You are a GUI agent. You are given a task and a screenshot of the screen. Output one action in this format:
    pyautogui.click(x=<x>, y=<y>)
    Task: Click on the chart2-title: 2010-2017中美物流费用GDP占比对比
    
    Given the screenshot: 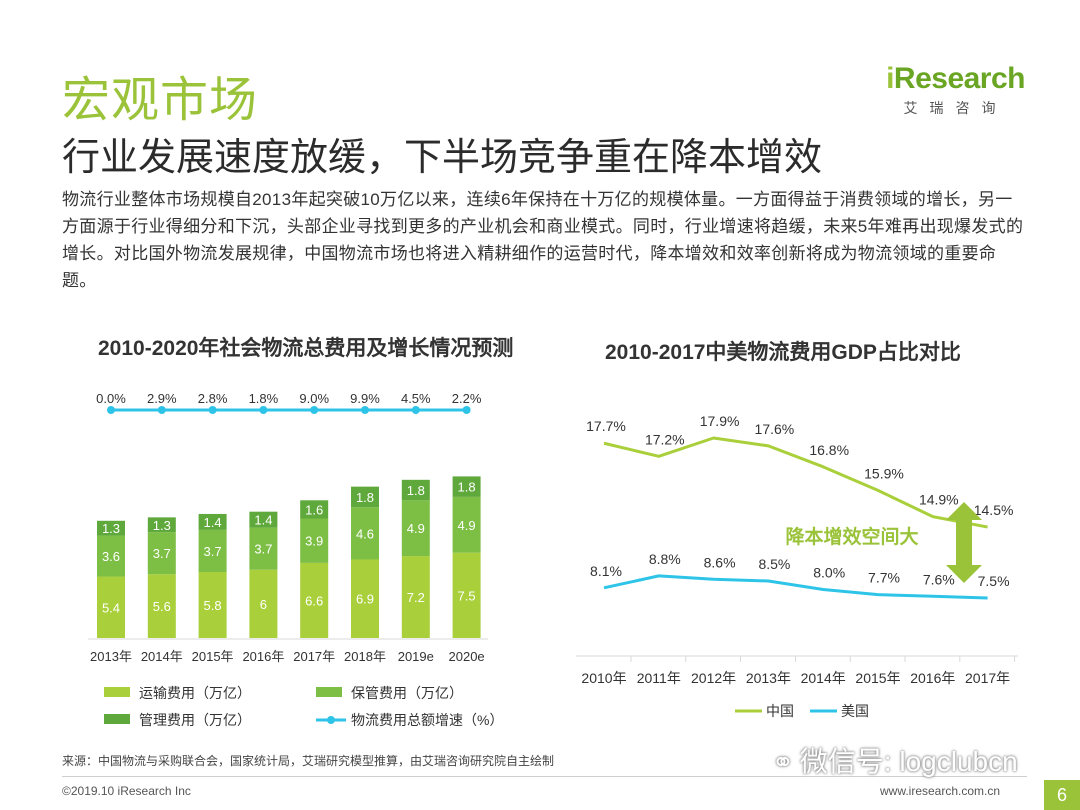 What is the action you would take?
    pyautogui.click(x=783, y=352)
    